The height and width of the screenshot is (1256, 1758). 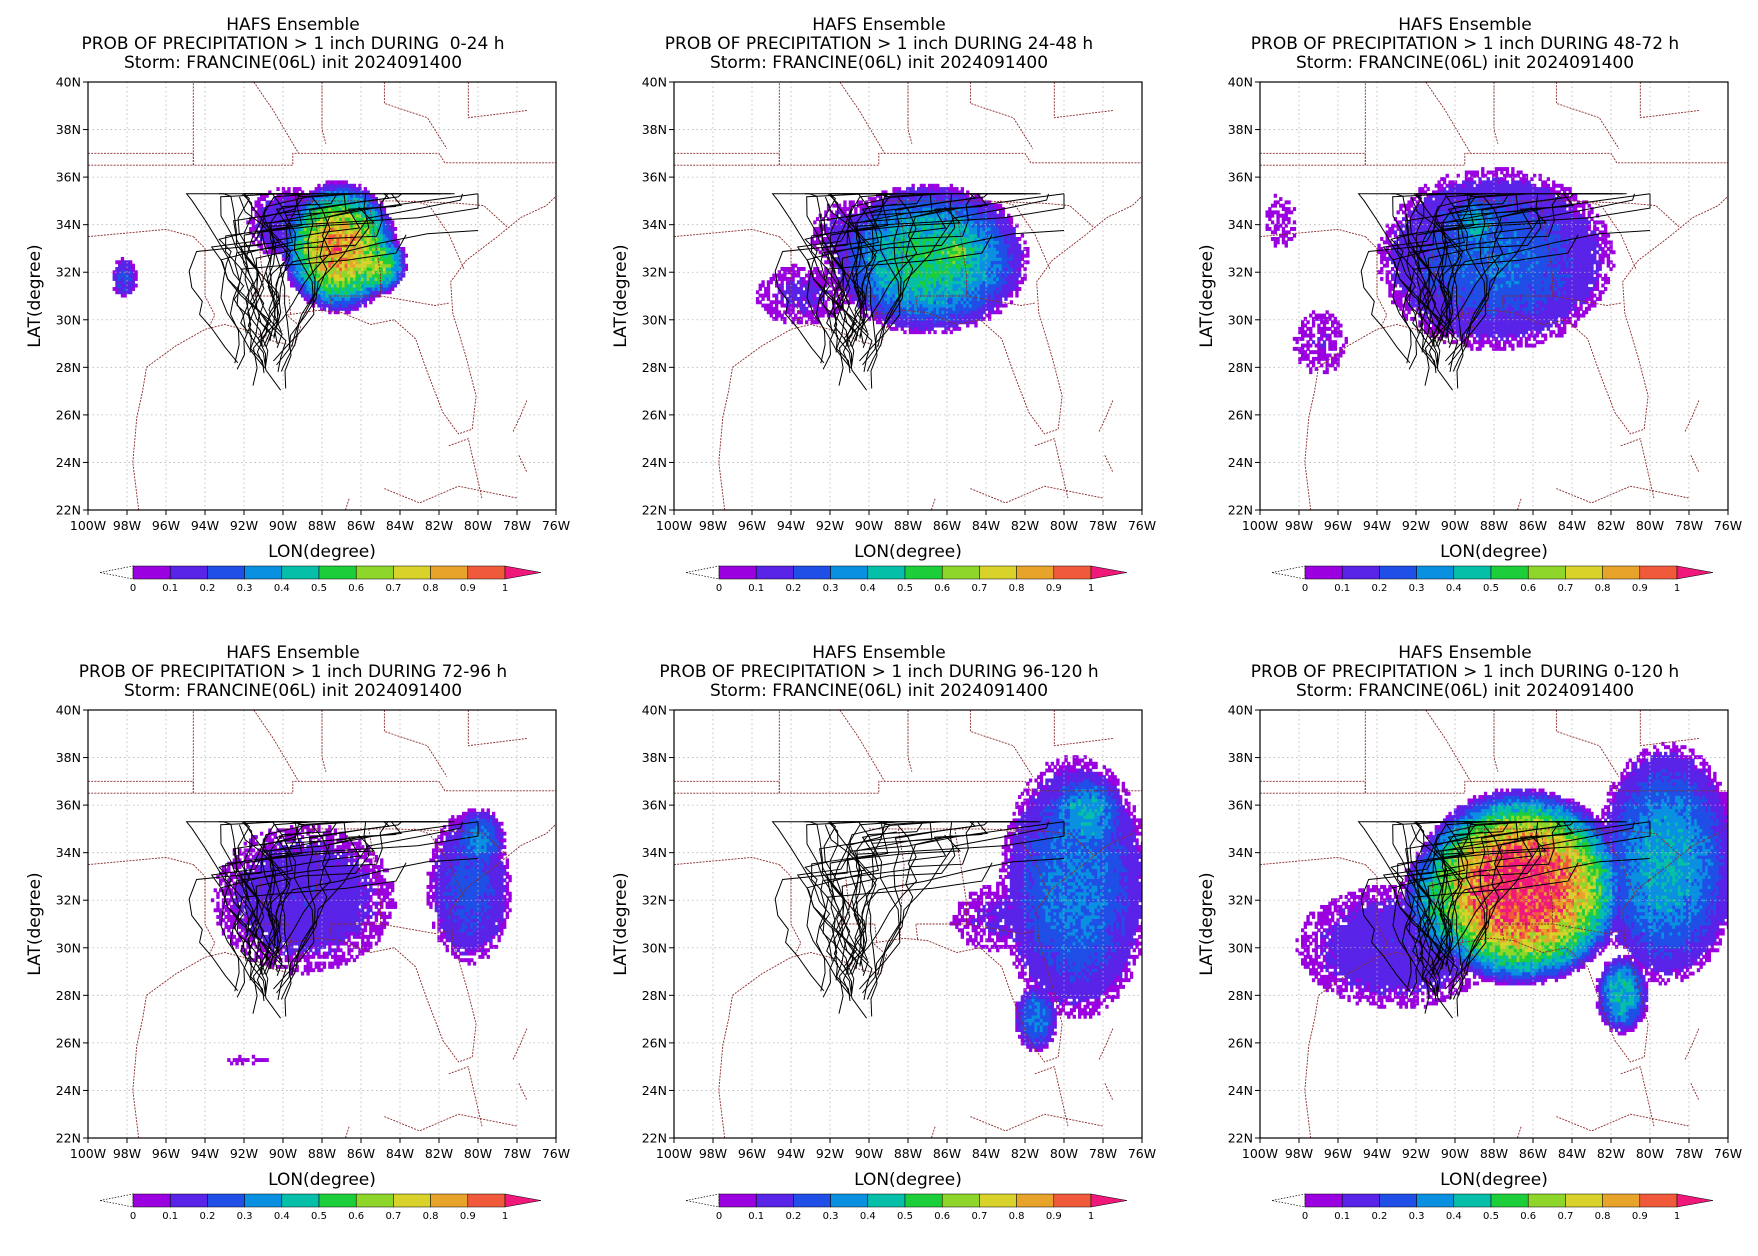 I want to click on y-tick-label: 40N, so click(x=68, y=82).